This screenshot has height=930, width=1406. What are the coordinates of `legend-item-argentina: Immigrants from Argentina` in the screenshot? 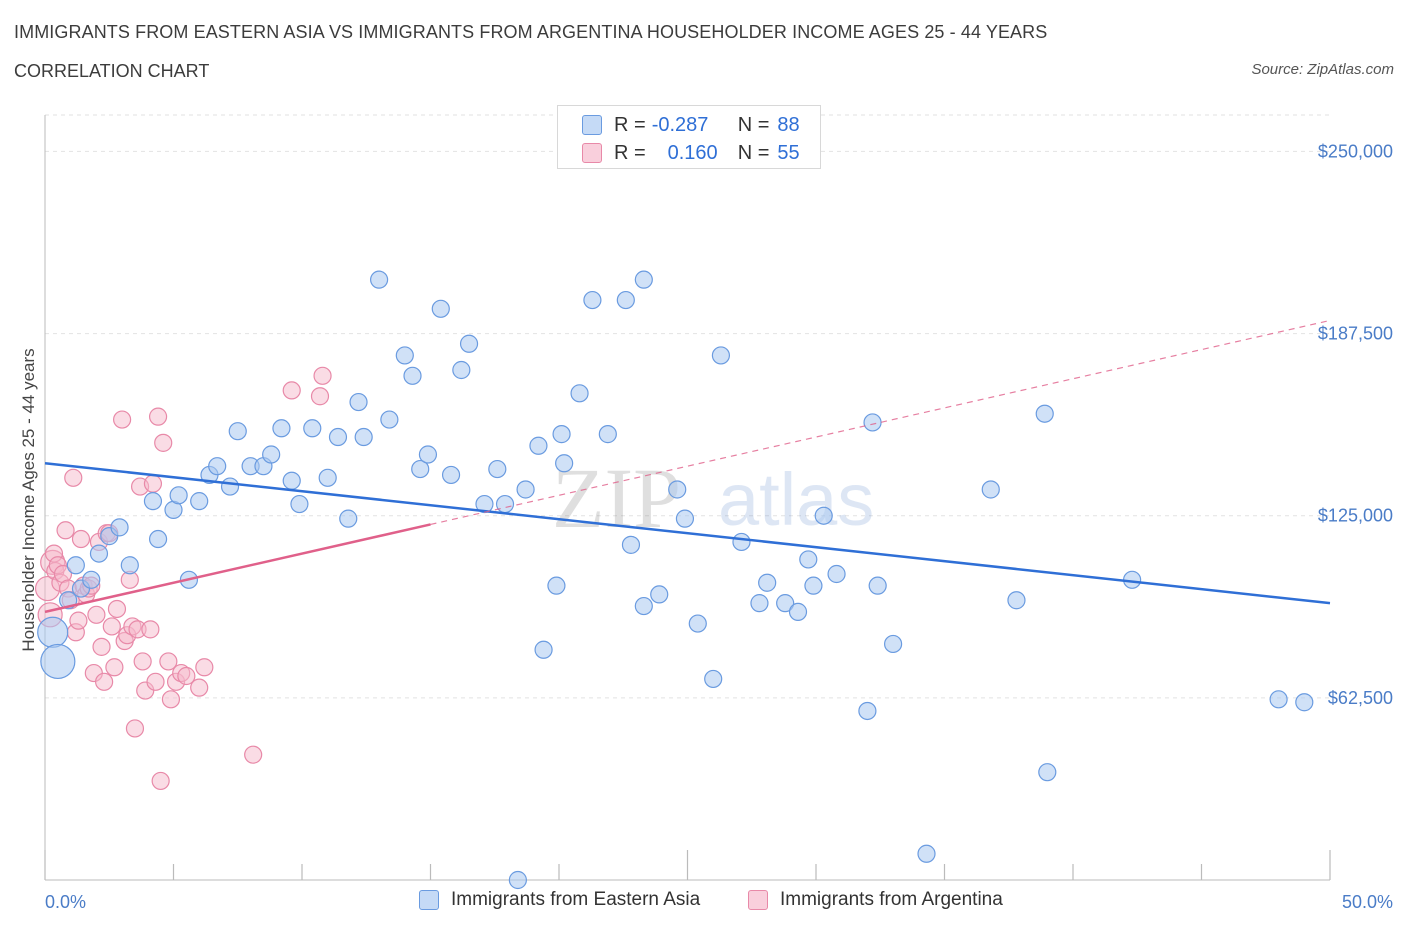 It's located at (875, 900).